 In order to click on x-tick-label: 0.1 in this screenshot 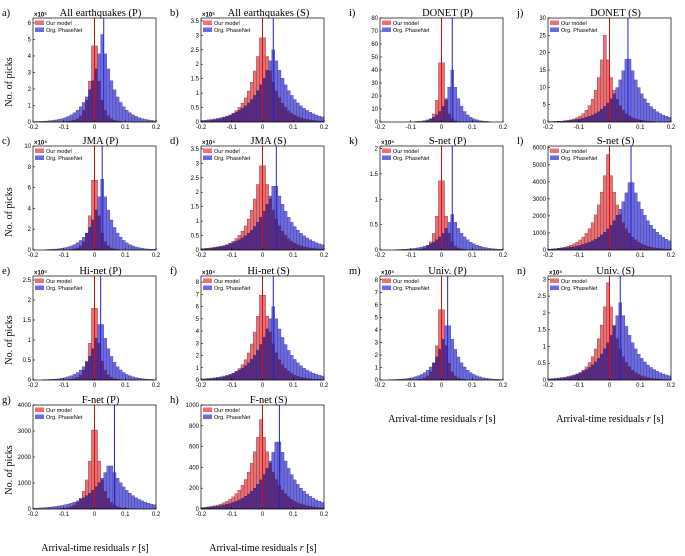, I will do `click(640, 128)`.